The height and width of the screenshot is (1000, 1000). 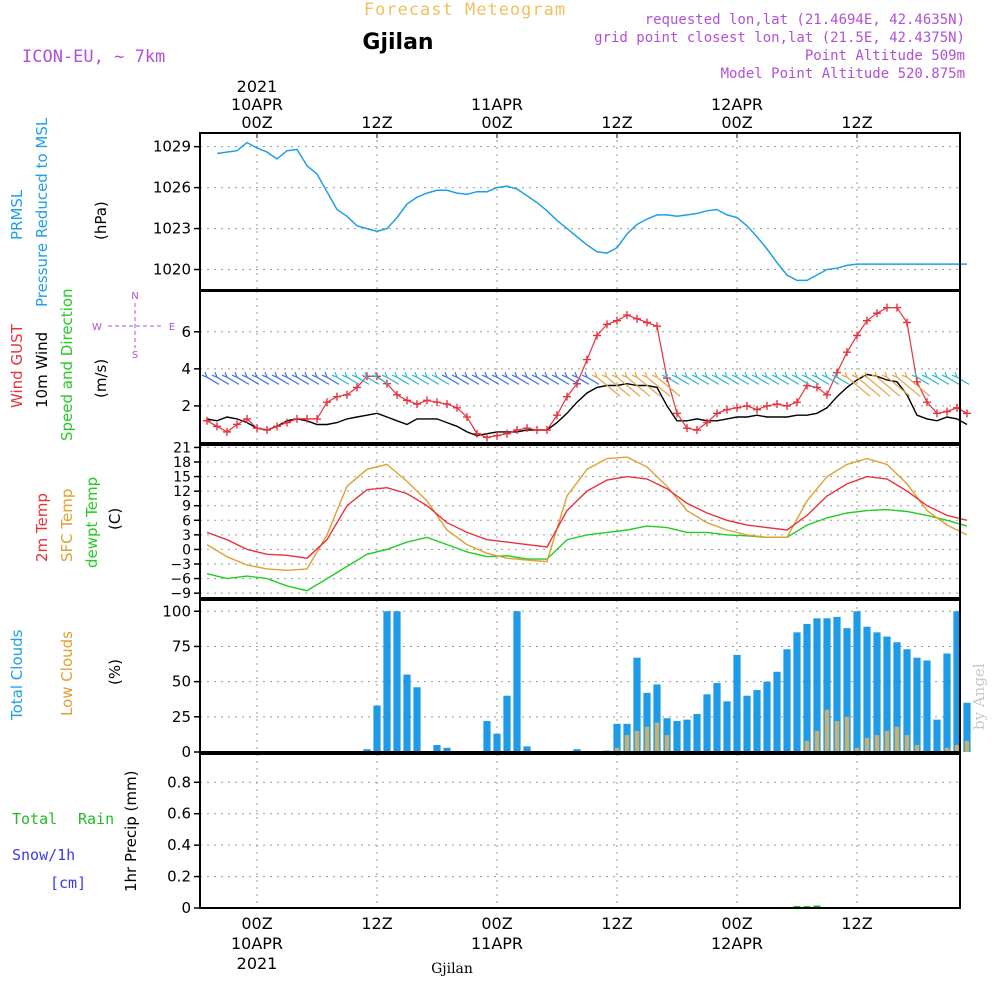 I want to click on precip-label-rain: Rain, so click(x=96, y=819).